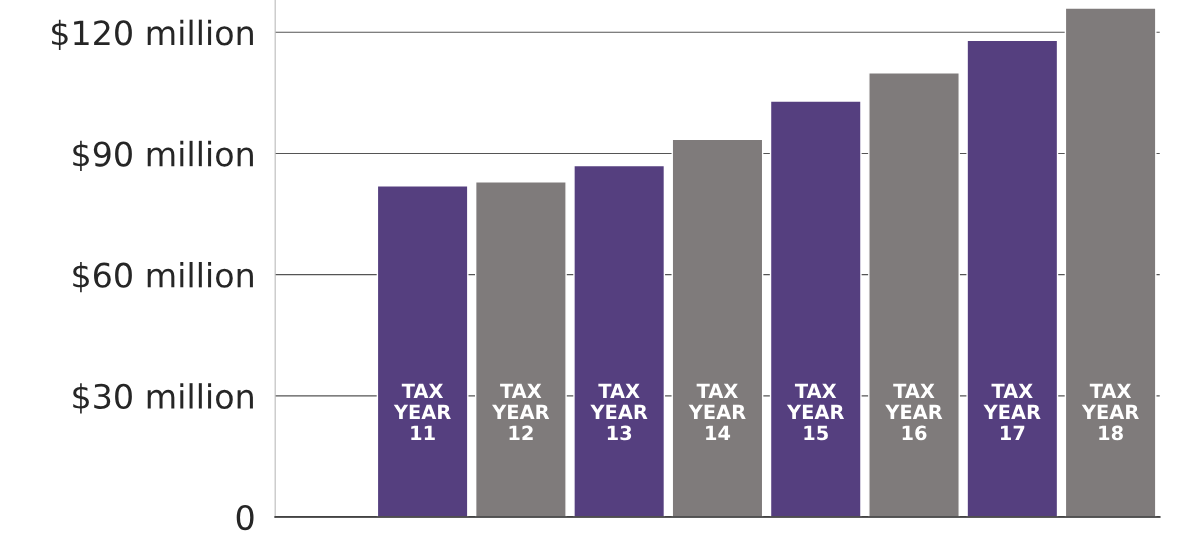 The height and width of the screenshot is (538, 1181). I want to click on x-tick-label: TAX YEAR 11, so click(422, 412).